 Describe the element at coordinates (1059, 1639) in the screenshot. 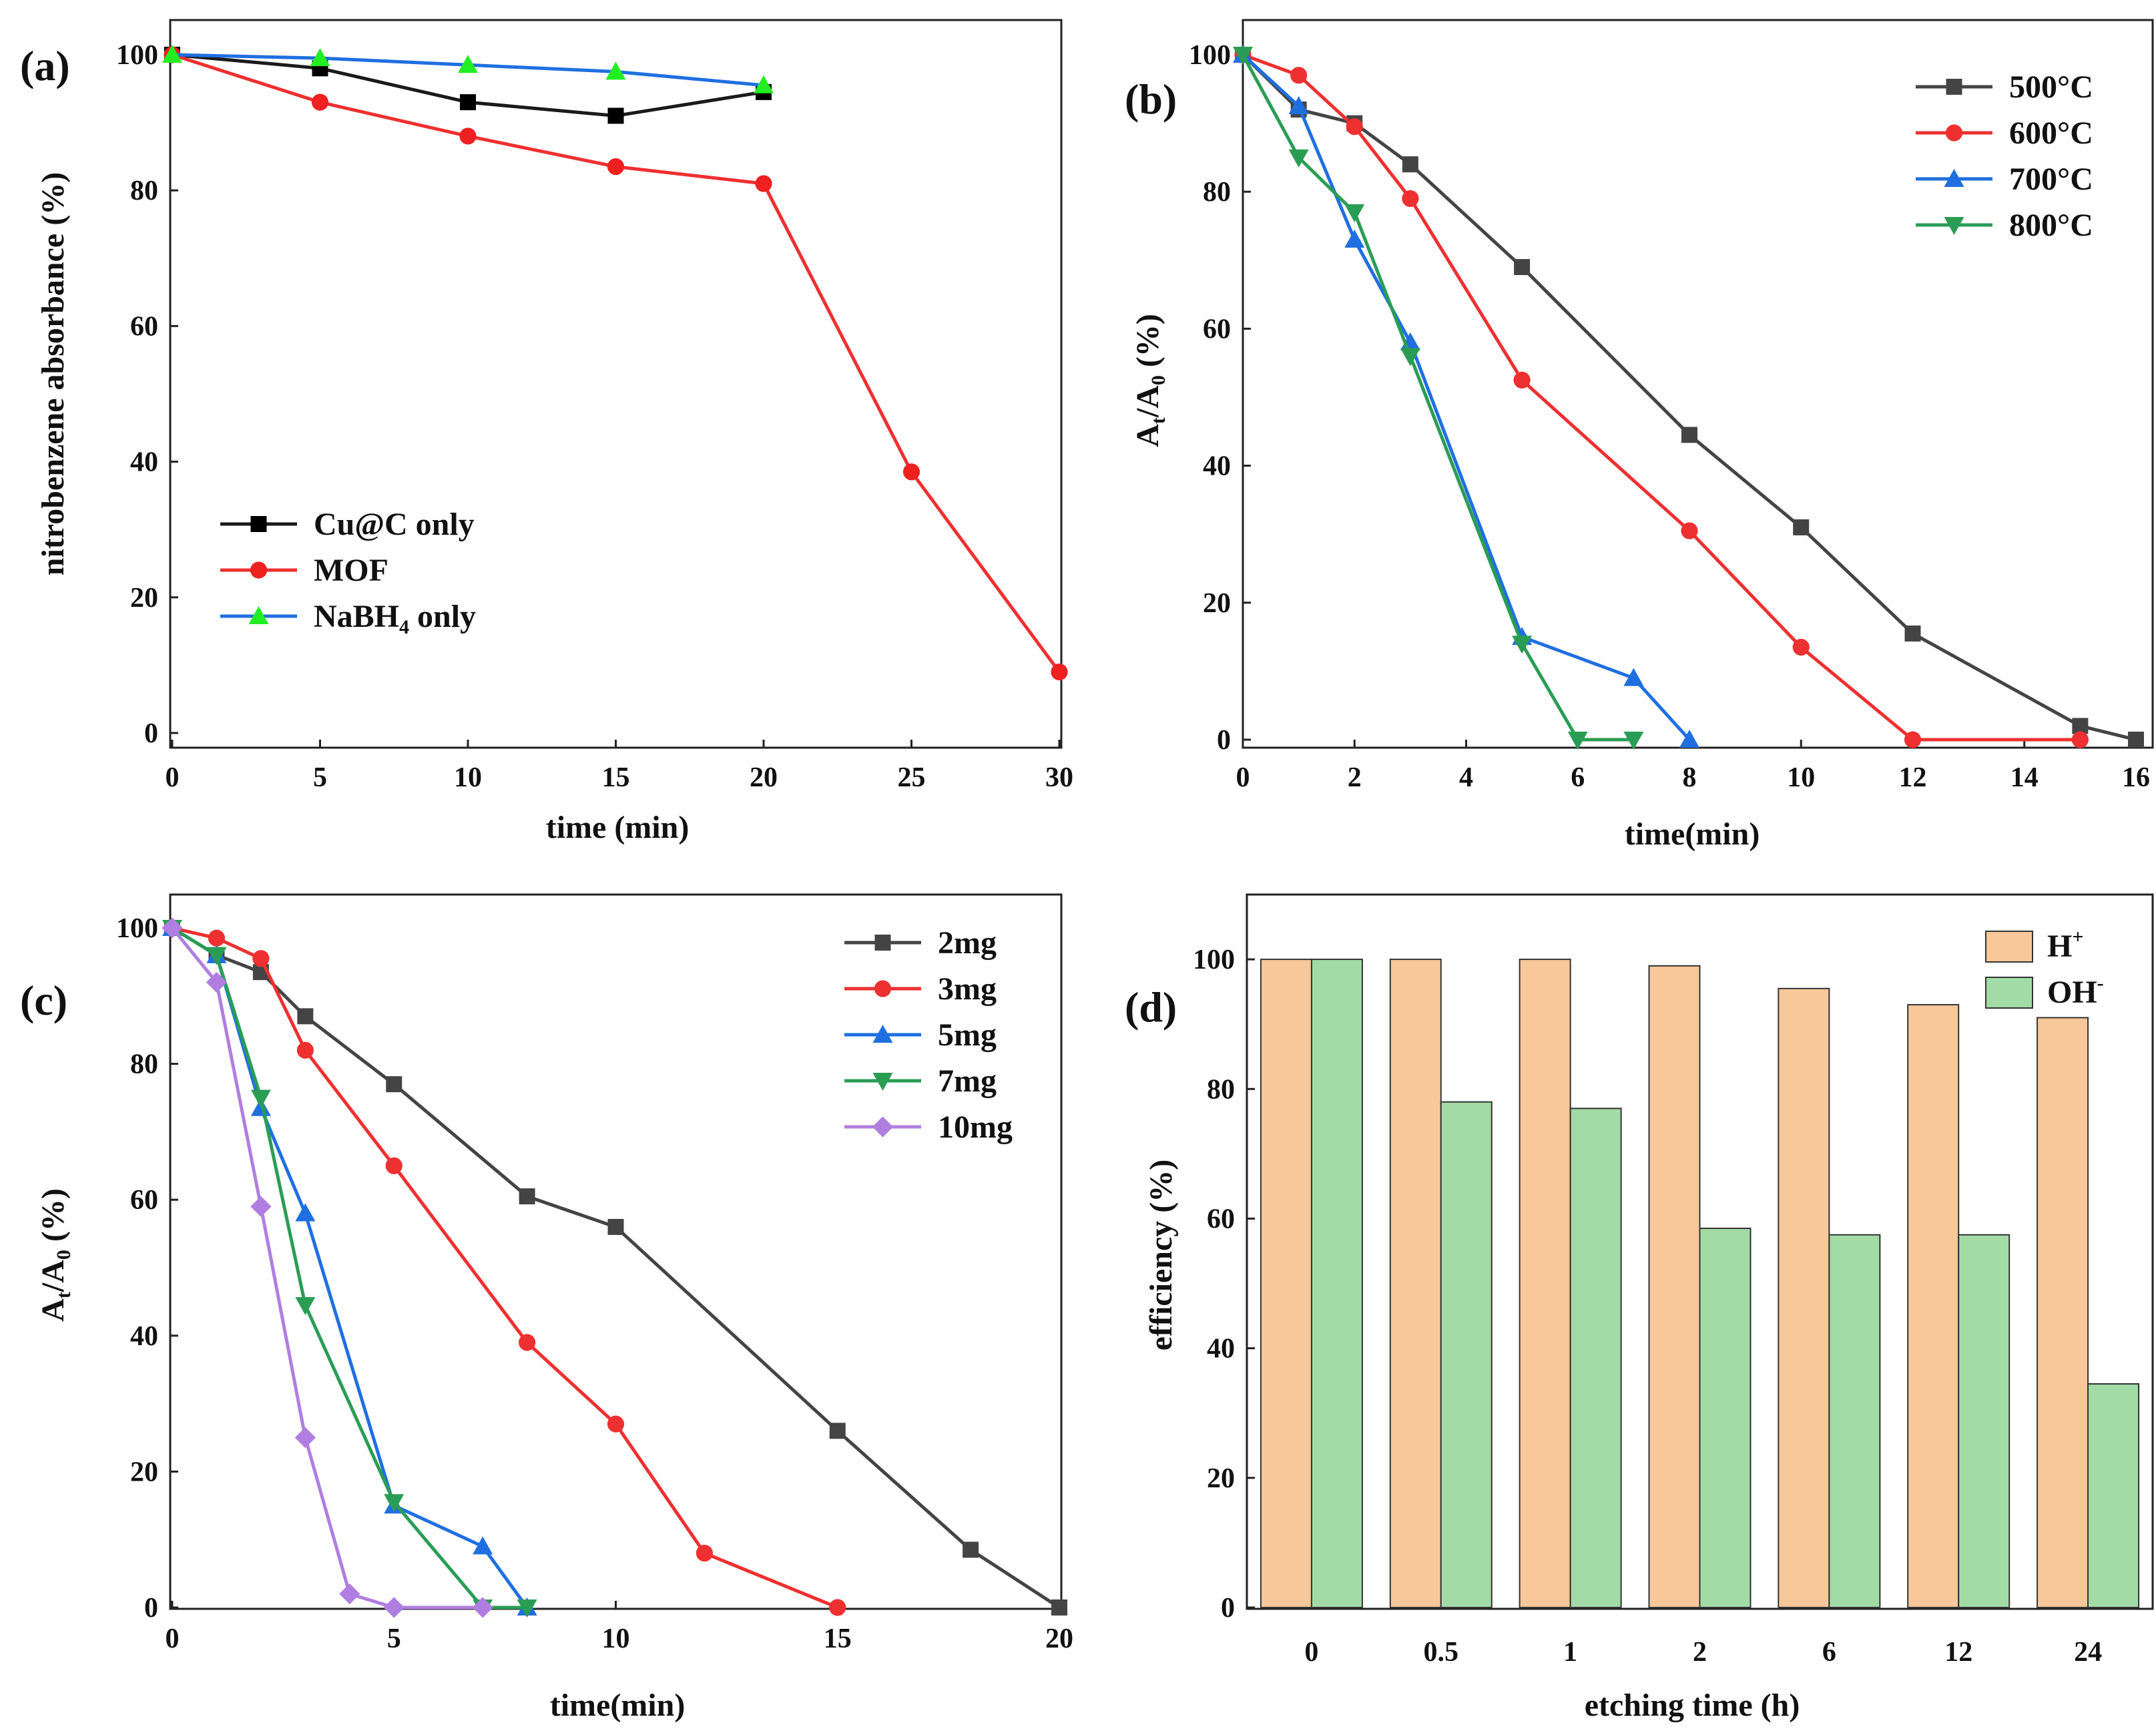

I see `x-tick-label: 20` at that location.